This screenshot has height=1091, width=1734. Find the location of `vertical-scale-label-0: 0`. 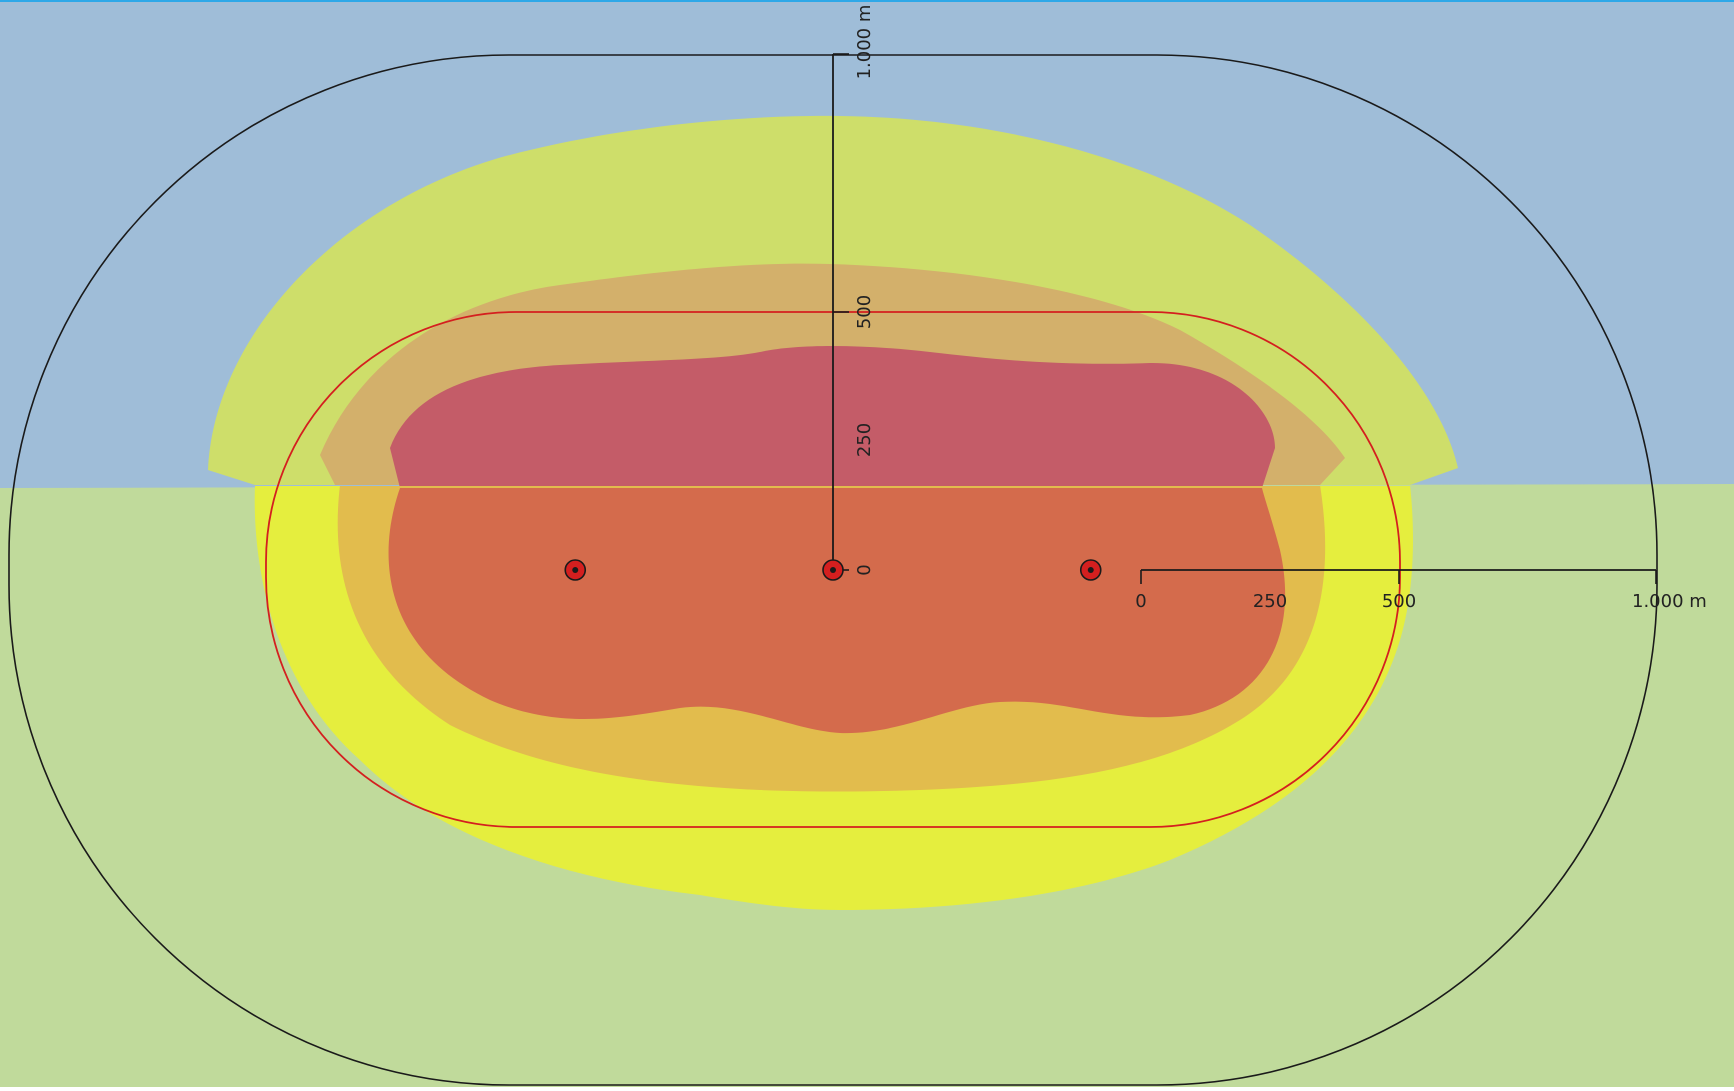

vertical-scale-label-0: 0 is located at coordinates (864, 569).